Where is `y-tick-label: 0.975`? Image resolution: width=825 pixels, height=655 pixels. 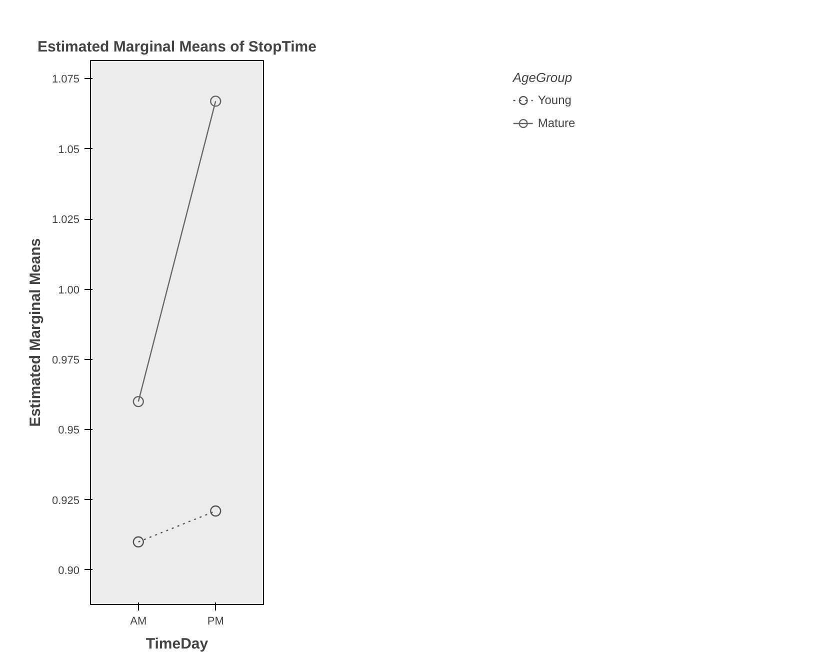 y-tick-label: 0.975 is located at coordinates (66, 360).